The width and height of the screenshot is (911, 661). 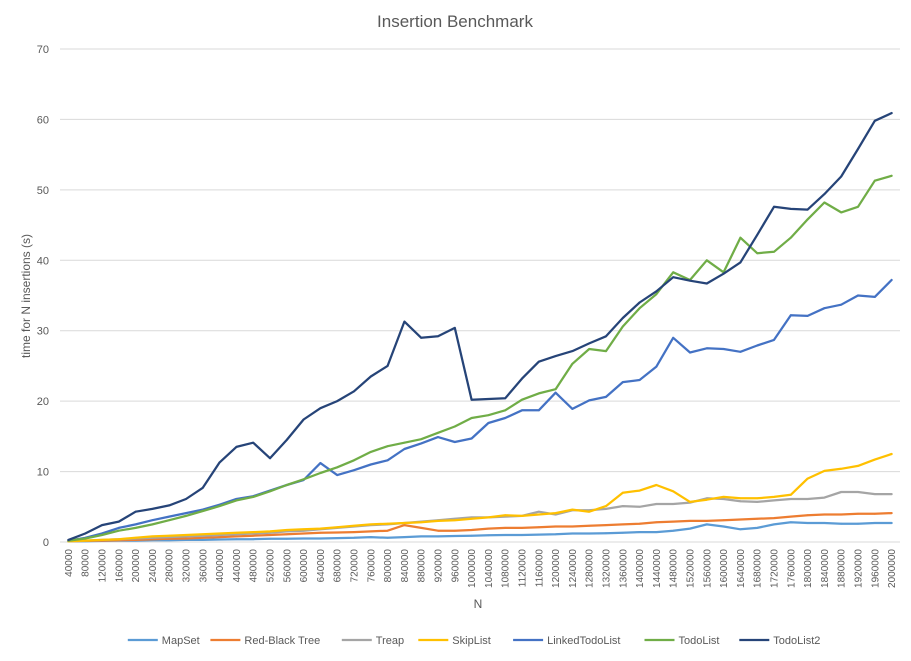 What do you see at coordinates (674, 568) in the screenshot?
I see `x-tick-label: 1480000` at bounding box center [674, 568].